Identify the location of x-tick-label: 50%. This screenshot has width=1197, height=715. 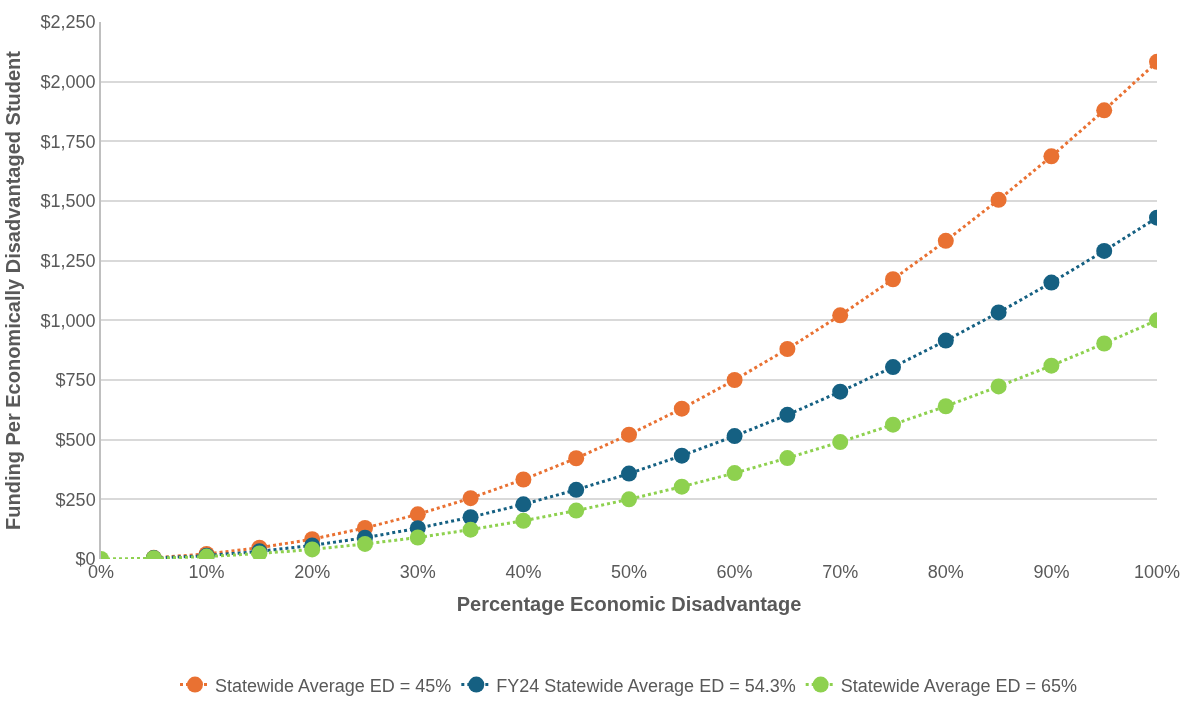
(629, 572).